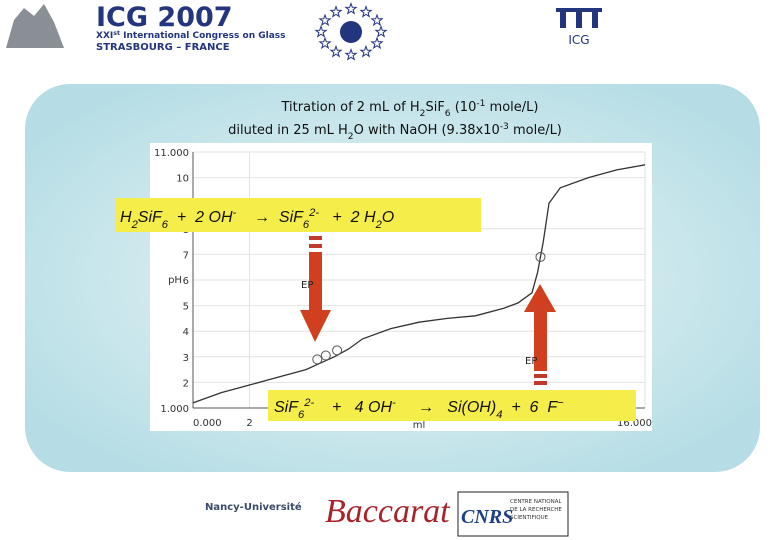 The width and height of the screenshot is (780, 540). What do you see at coordinates (560, 403) in the screenshot?
I see `text-run: −` at bounding box center [560, 403].